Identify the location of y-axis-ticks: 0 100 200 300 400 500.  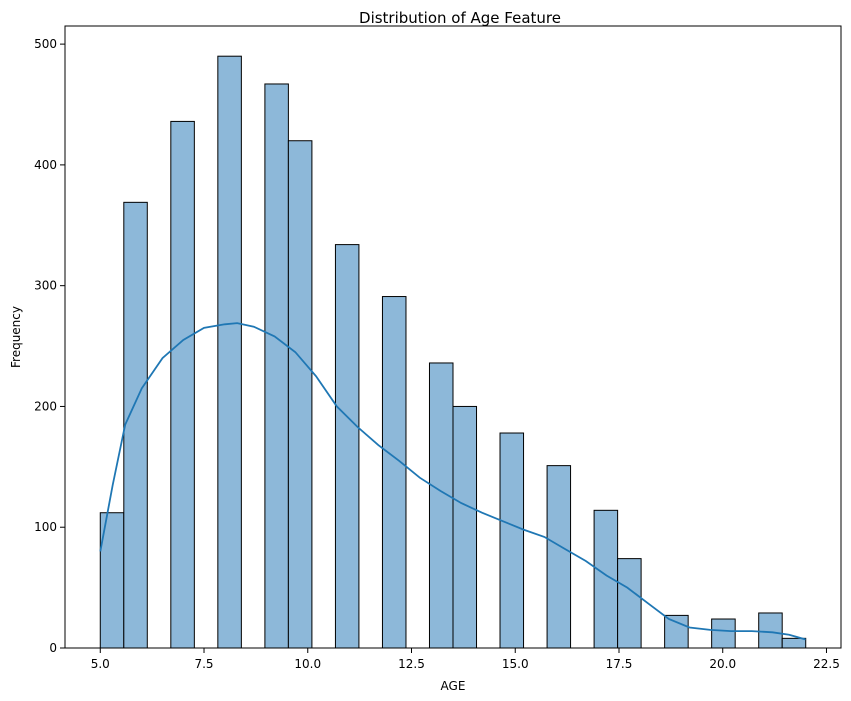
(49, 346).